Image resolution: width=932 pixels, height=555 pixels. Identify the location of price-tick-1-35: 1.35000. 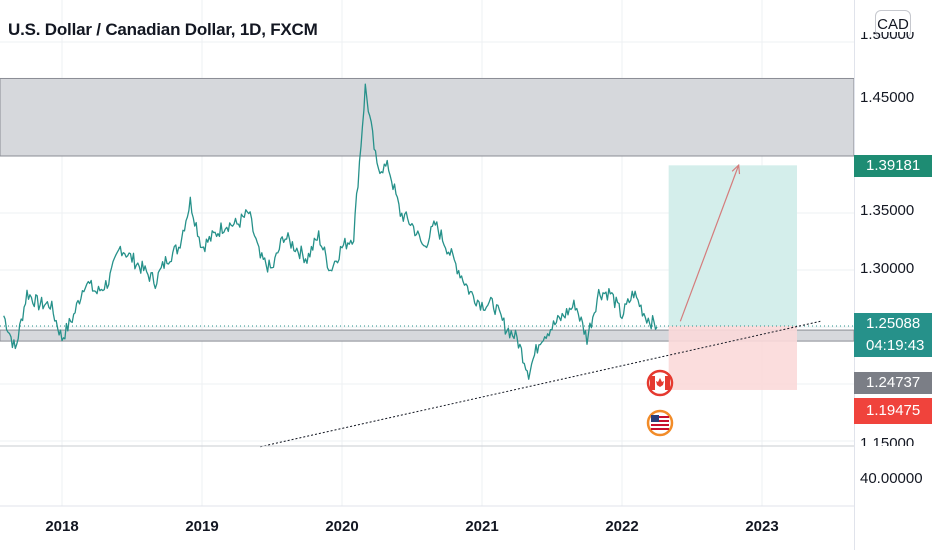
(887, 210).